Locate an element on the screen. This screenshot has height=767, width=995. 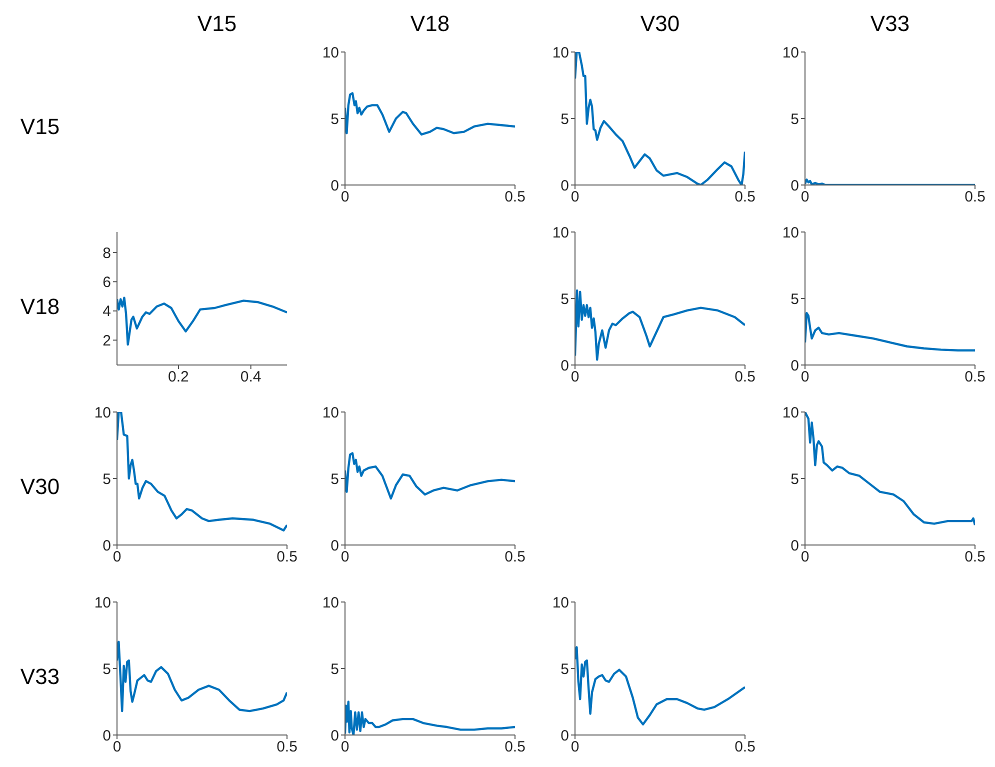
y-tick-label: 4 is located at coordinates (106, 311).